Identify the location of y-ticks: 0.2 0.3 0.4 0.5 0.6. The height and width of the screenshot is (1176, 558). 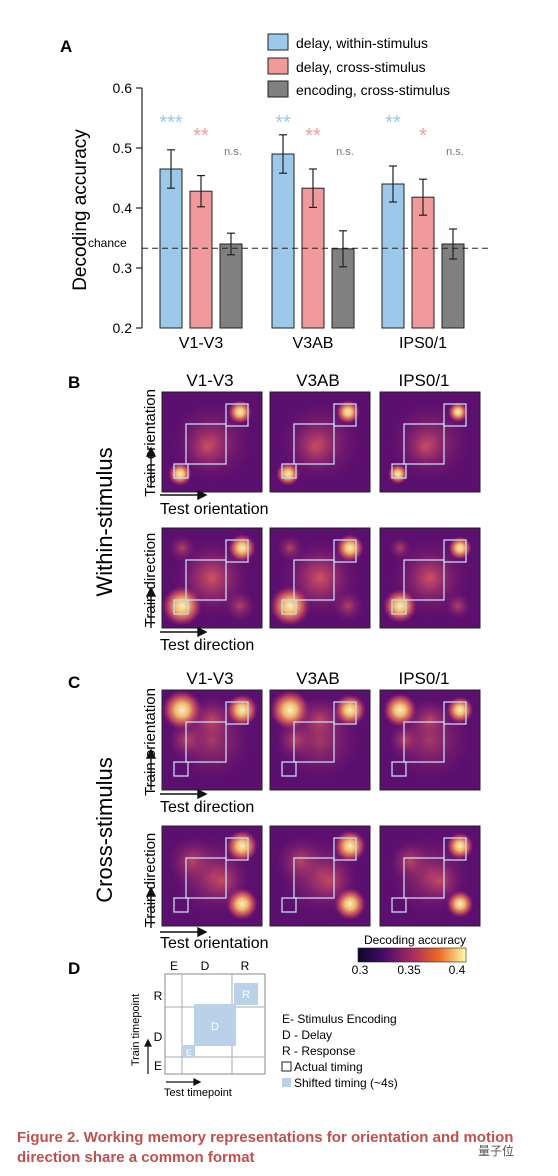
(127, 208).